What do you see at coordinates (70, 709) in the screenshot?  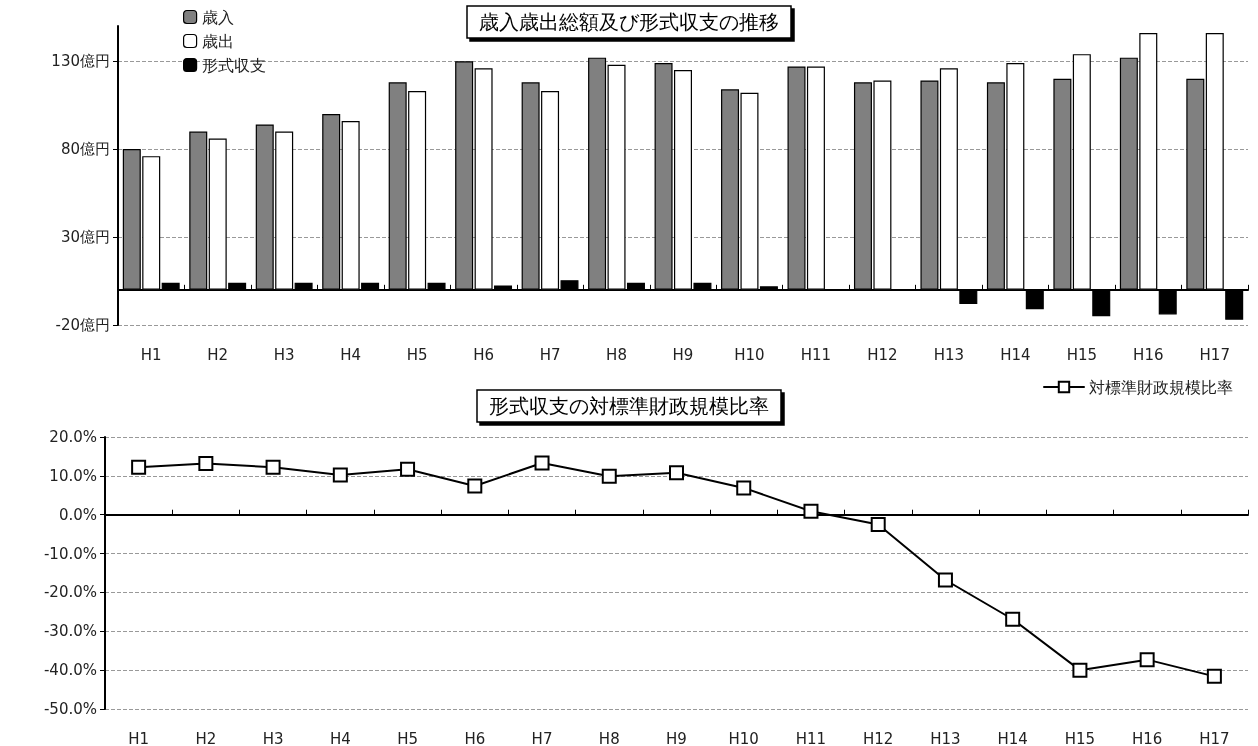 I see `y-tick-label: -50.0%` at bounding box center [70, 709].